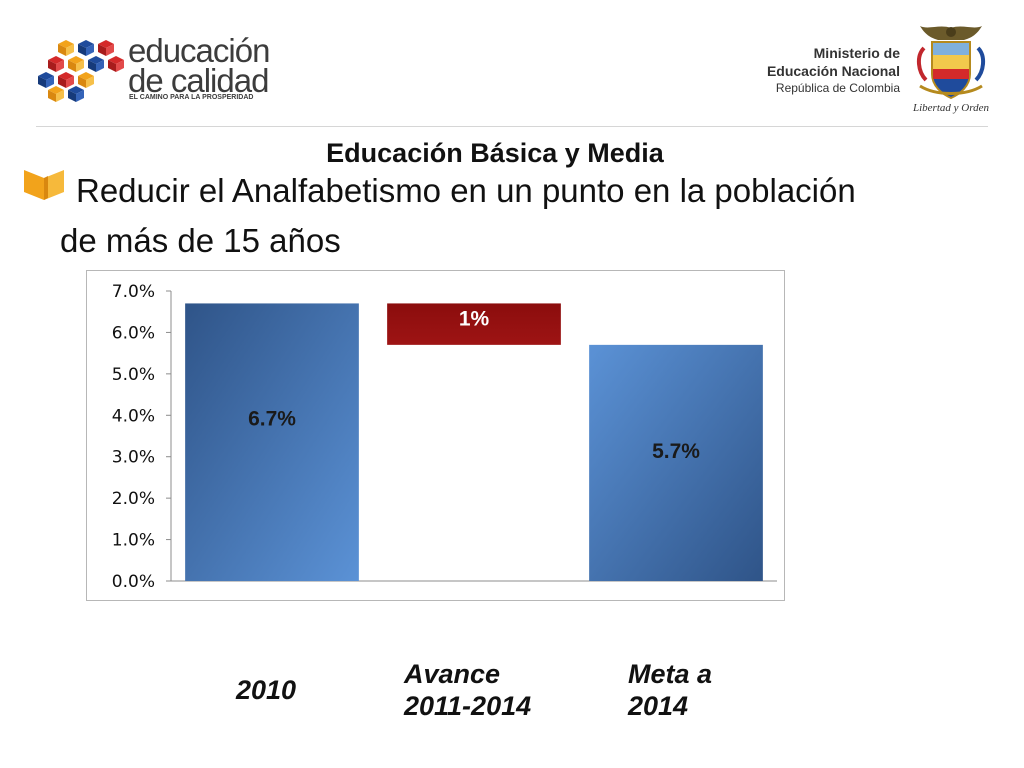 The width and height of the screenshot is (1024, 768). What do you see at coordinates (133, 499) in the screenshot?
I see `y-tick-label: 2.0%` at bounding box center [133, 499].